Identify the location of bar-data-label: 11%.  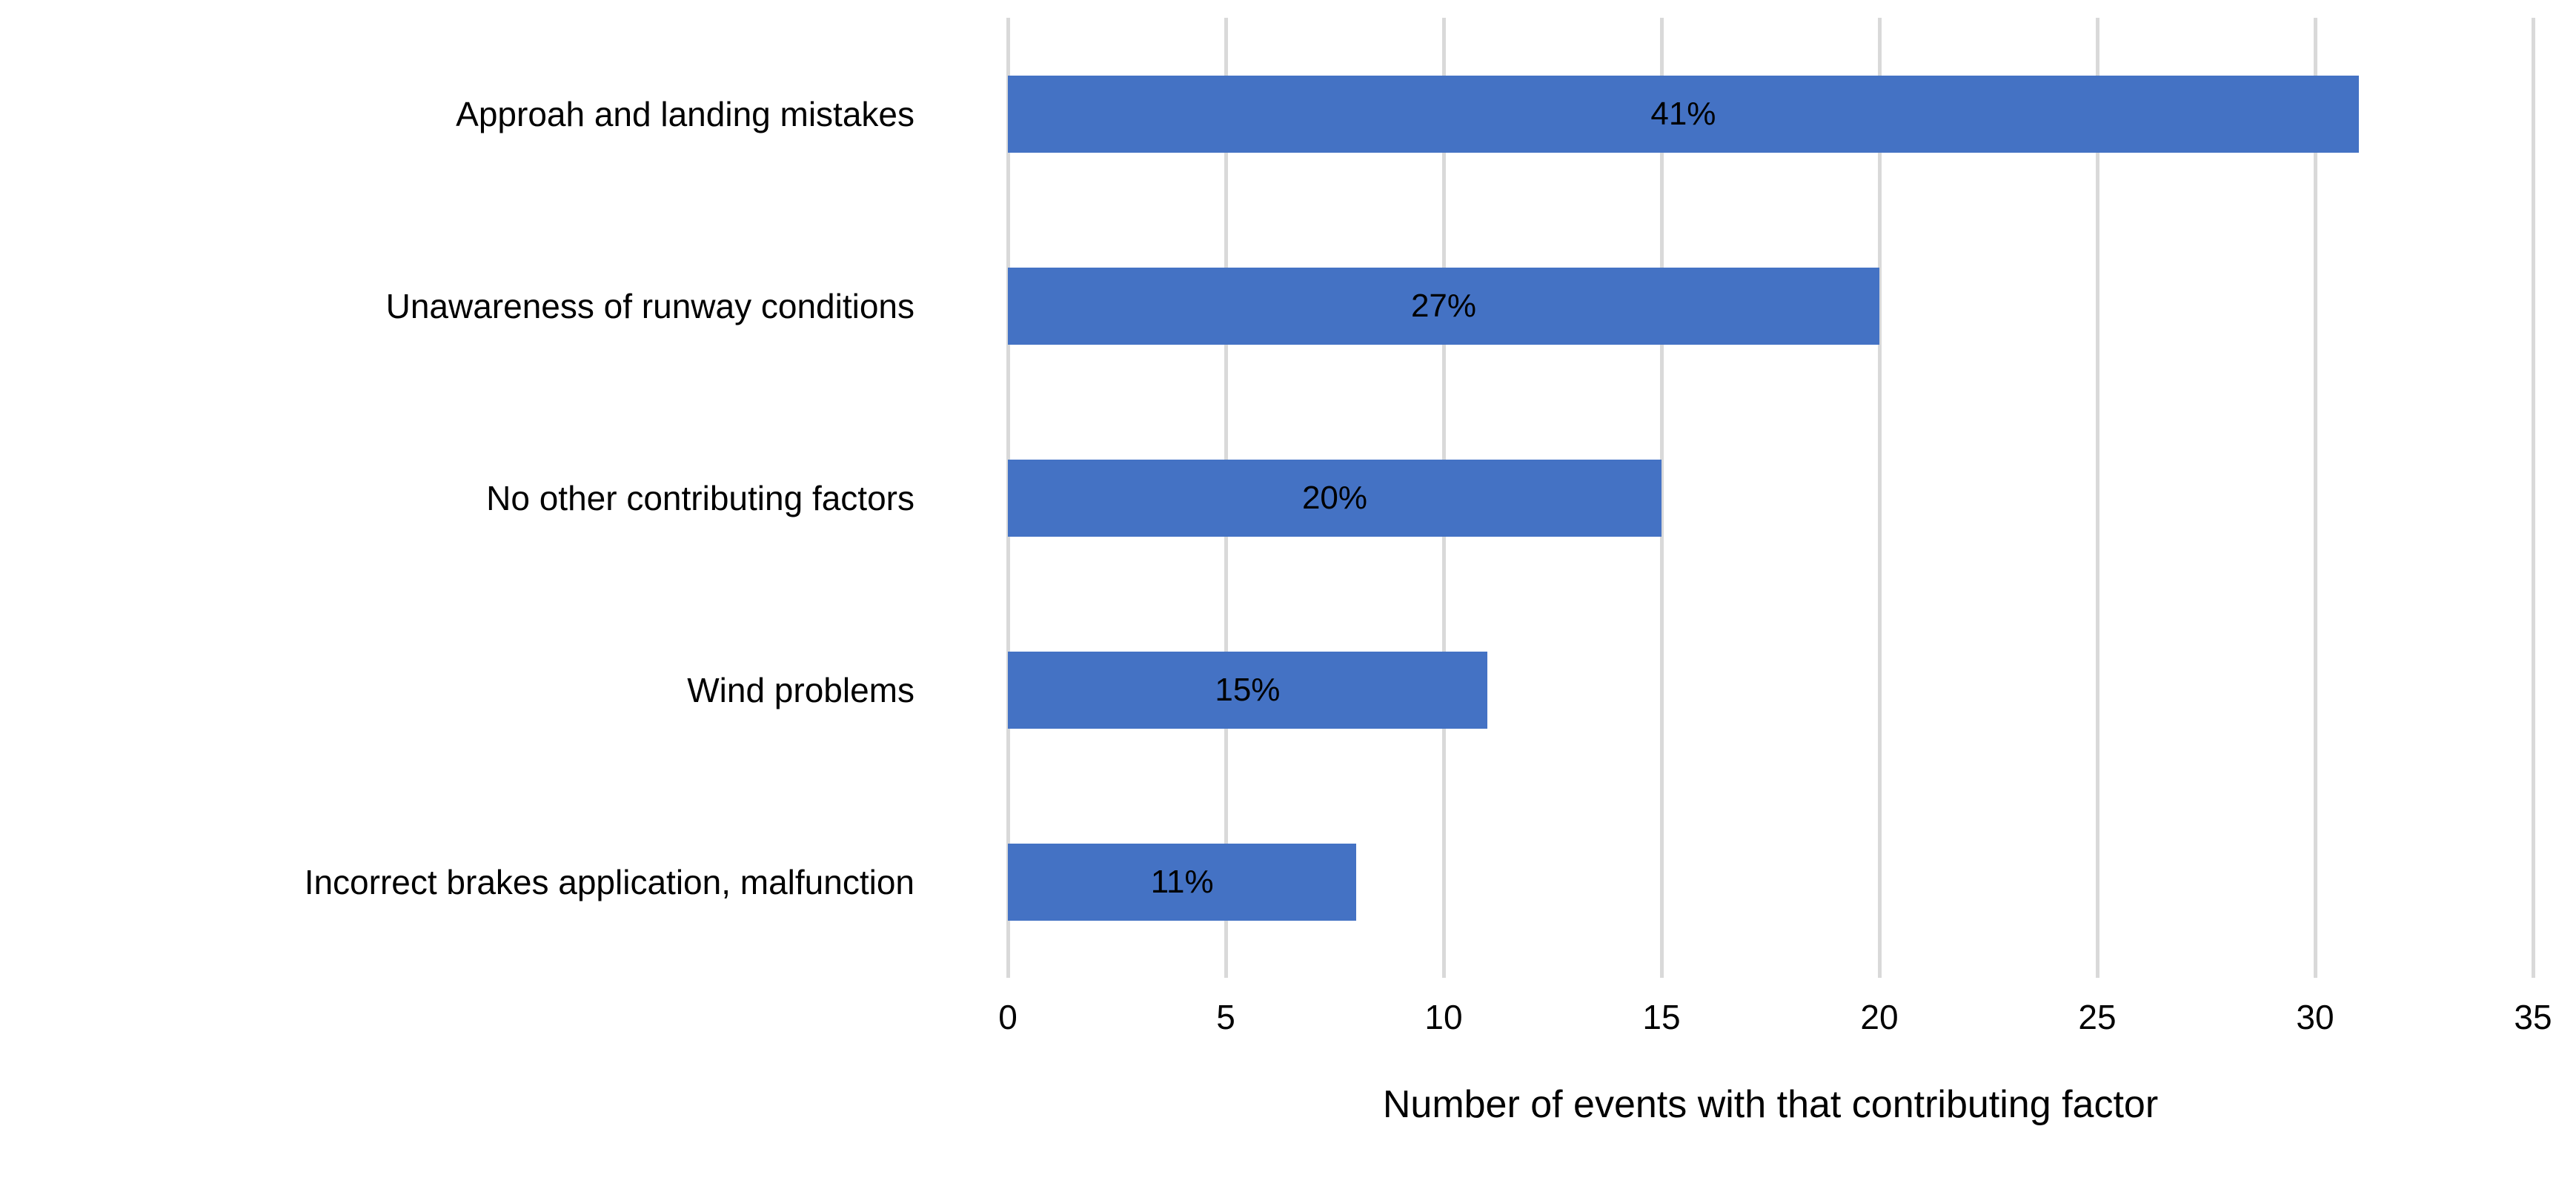
(1182, 881).